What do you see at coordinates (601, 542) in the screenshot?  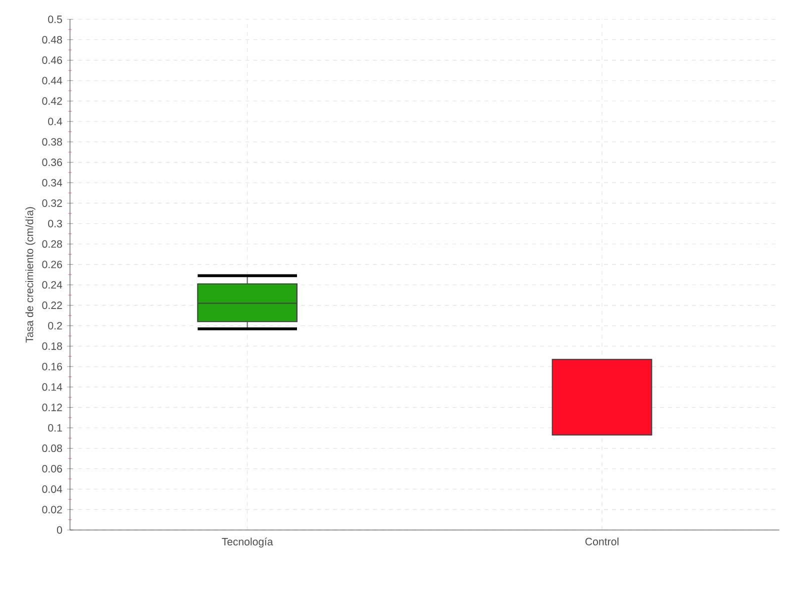 I see `x-tick-label: Control` at bounding box center [601, 542].